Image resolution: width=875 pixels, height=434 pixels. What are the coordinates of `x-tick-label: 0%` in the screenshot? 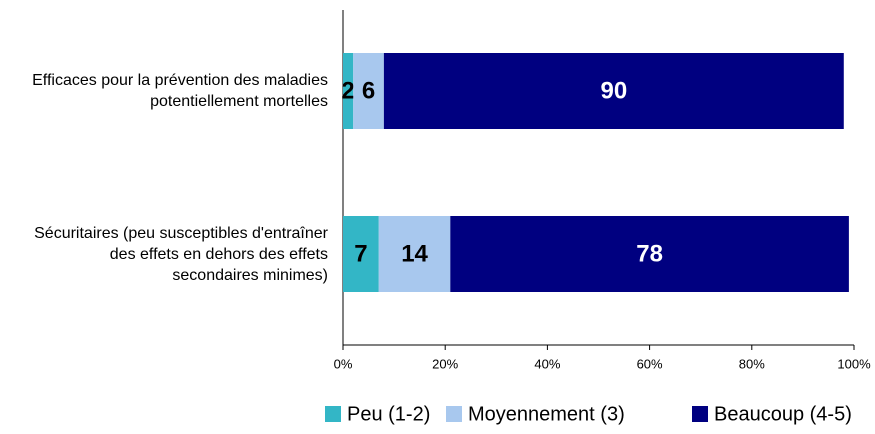 It's located at (343, 363).